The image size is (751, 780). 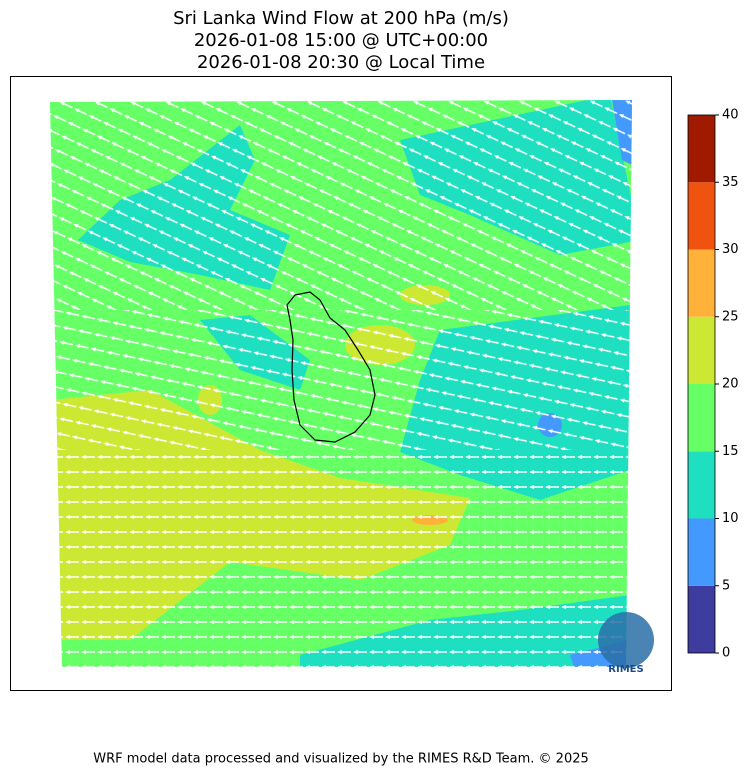 What do you see at coordinates (341, 18) in the screenshot?
I see `title-line: Sri Lanka Wind Flow at 200 hPa (m/s)` at bounding box center [341, 18].